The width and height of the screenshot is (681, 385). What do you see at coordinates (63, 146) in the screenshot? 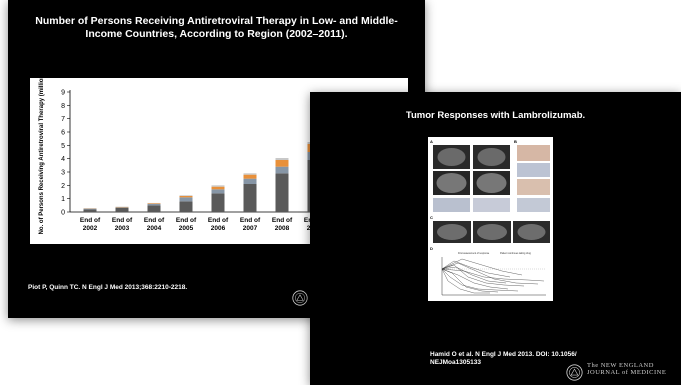
I see `y-tick-label: 5` at bounding box center [63, 146].